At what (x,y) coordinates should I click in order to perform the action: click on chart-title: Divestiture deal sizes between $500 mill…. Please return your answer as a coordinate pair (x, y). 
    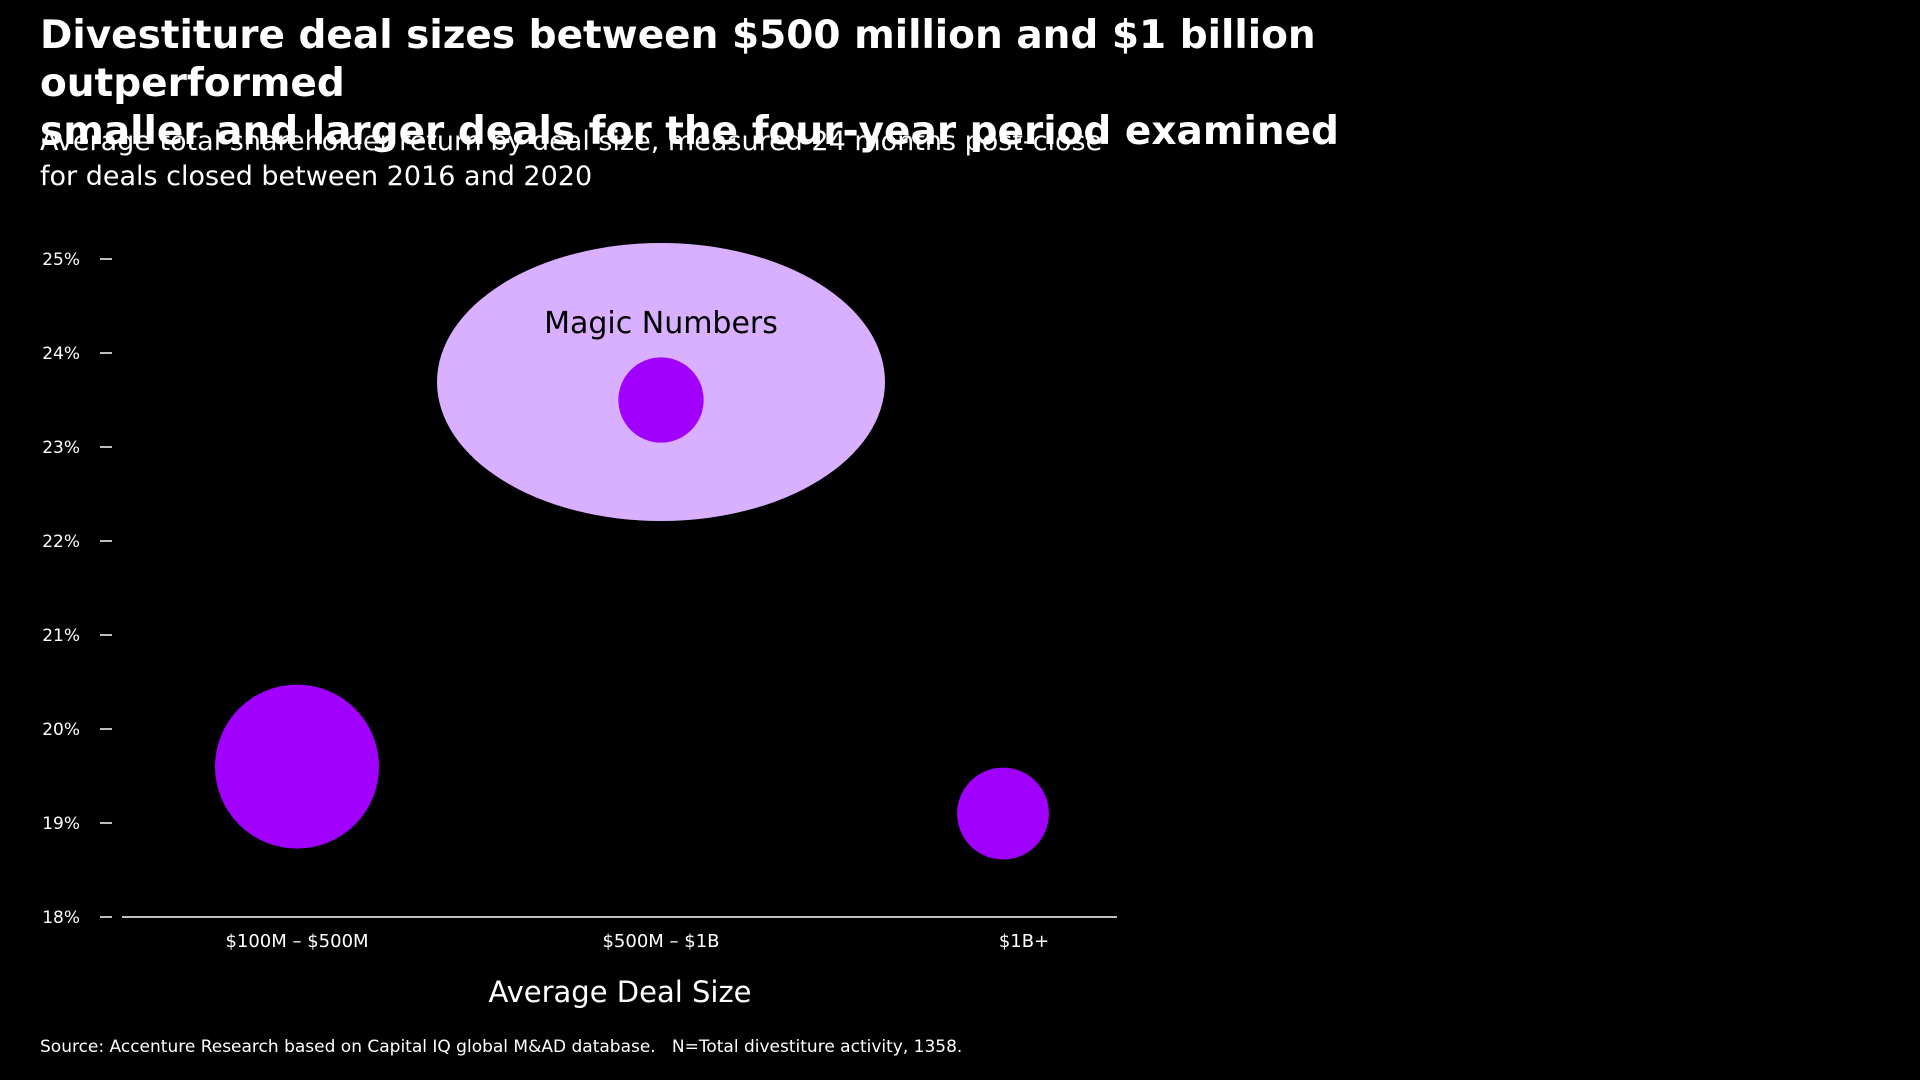
    Looking at the image, I should click on (790, 84).